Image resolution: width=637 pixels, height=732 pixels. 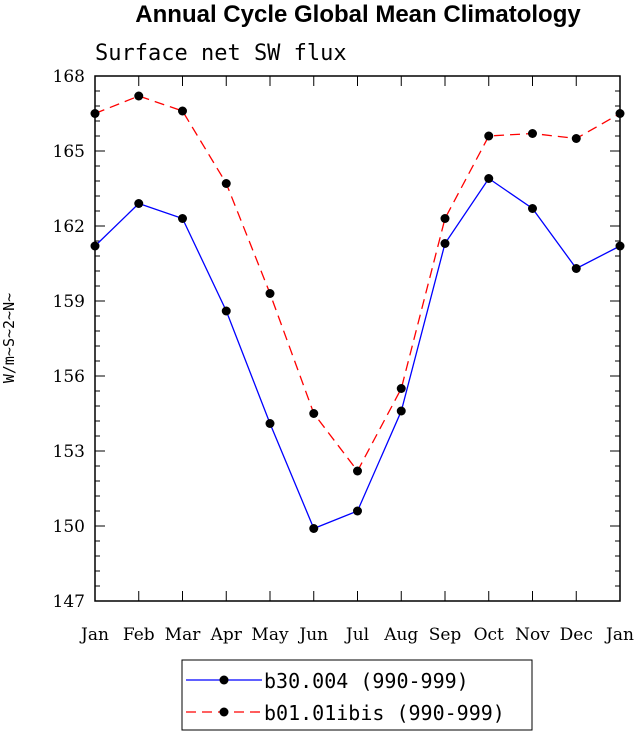 What do you see at coordinates (69, 527) in the screenshot?
I see `y-tick-label: 150` at bounding box center [69, 527].